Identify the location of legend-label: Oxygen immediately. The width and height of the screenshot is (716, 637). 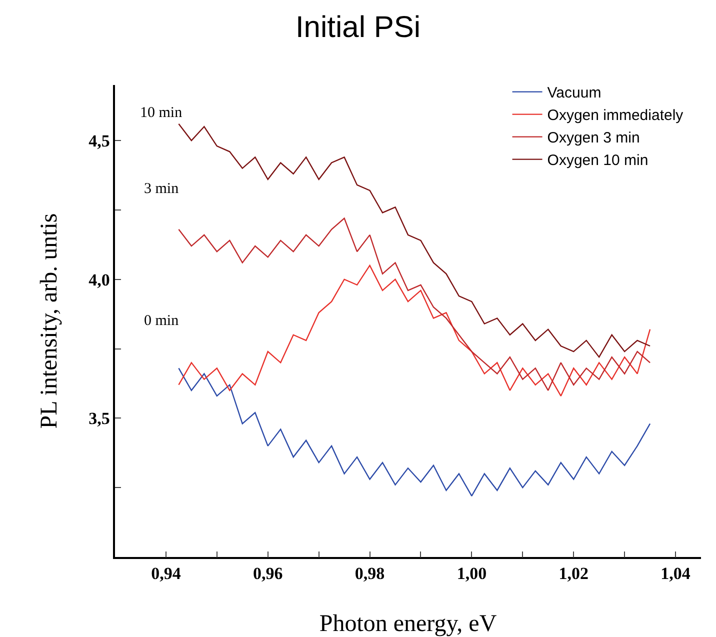
(615, 115).